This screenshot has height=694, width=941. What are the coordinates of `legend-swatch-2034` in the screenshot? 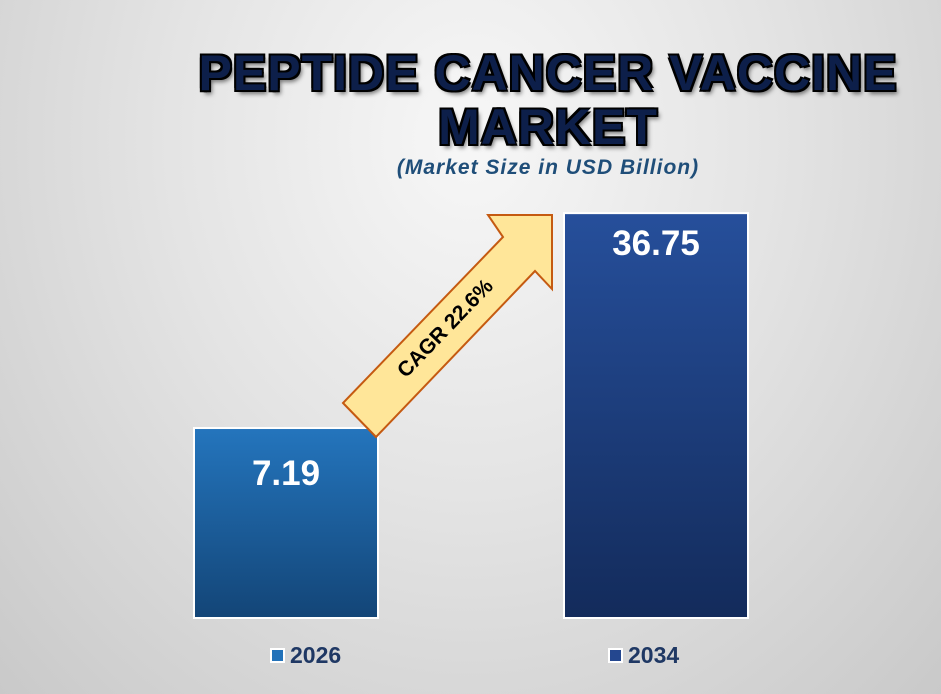 It's located at (615, 655).